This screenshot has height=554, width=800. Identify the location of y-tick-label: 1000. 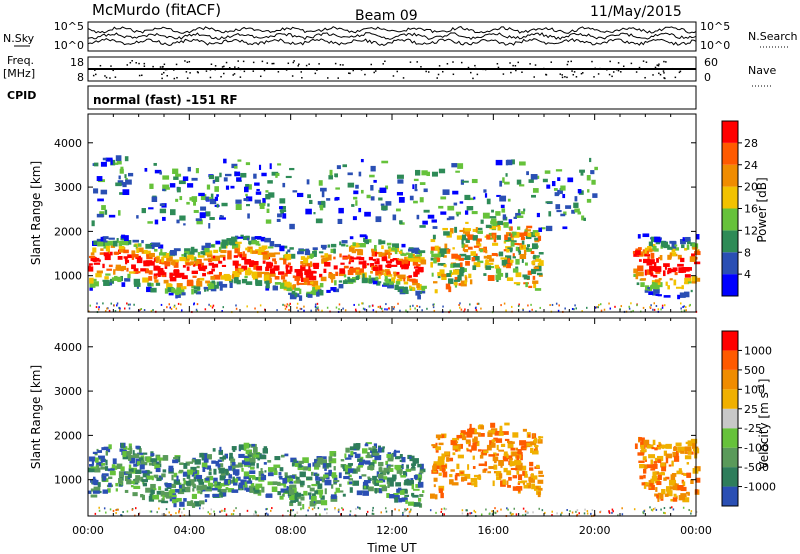
(68, 276).